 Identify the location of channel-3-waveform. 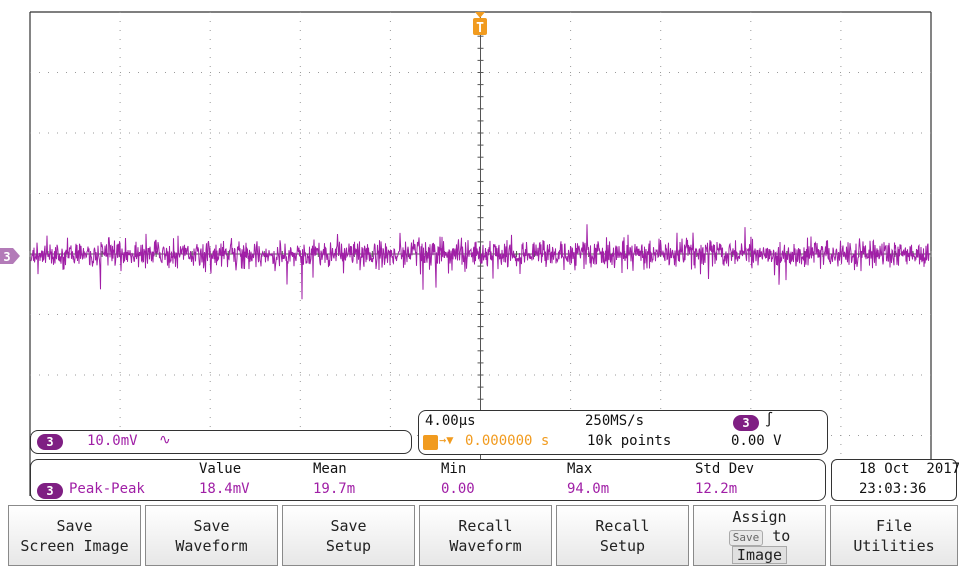
(480, 262).